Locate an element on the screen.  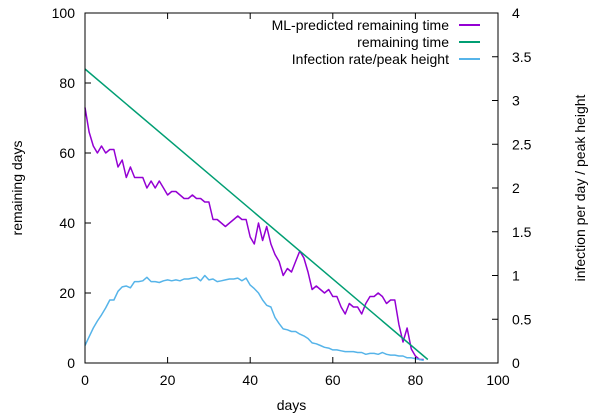
x-tick-label: 60 is located at coordinates (333, 380).